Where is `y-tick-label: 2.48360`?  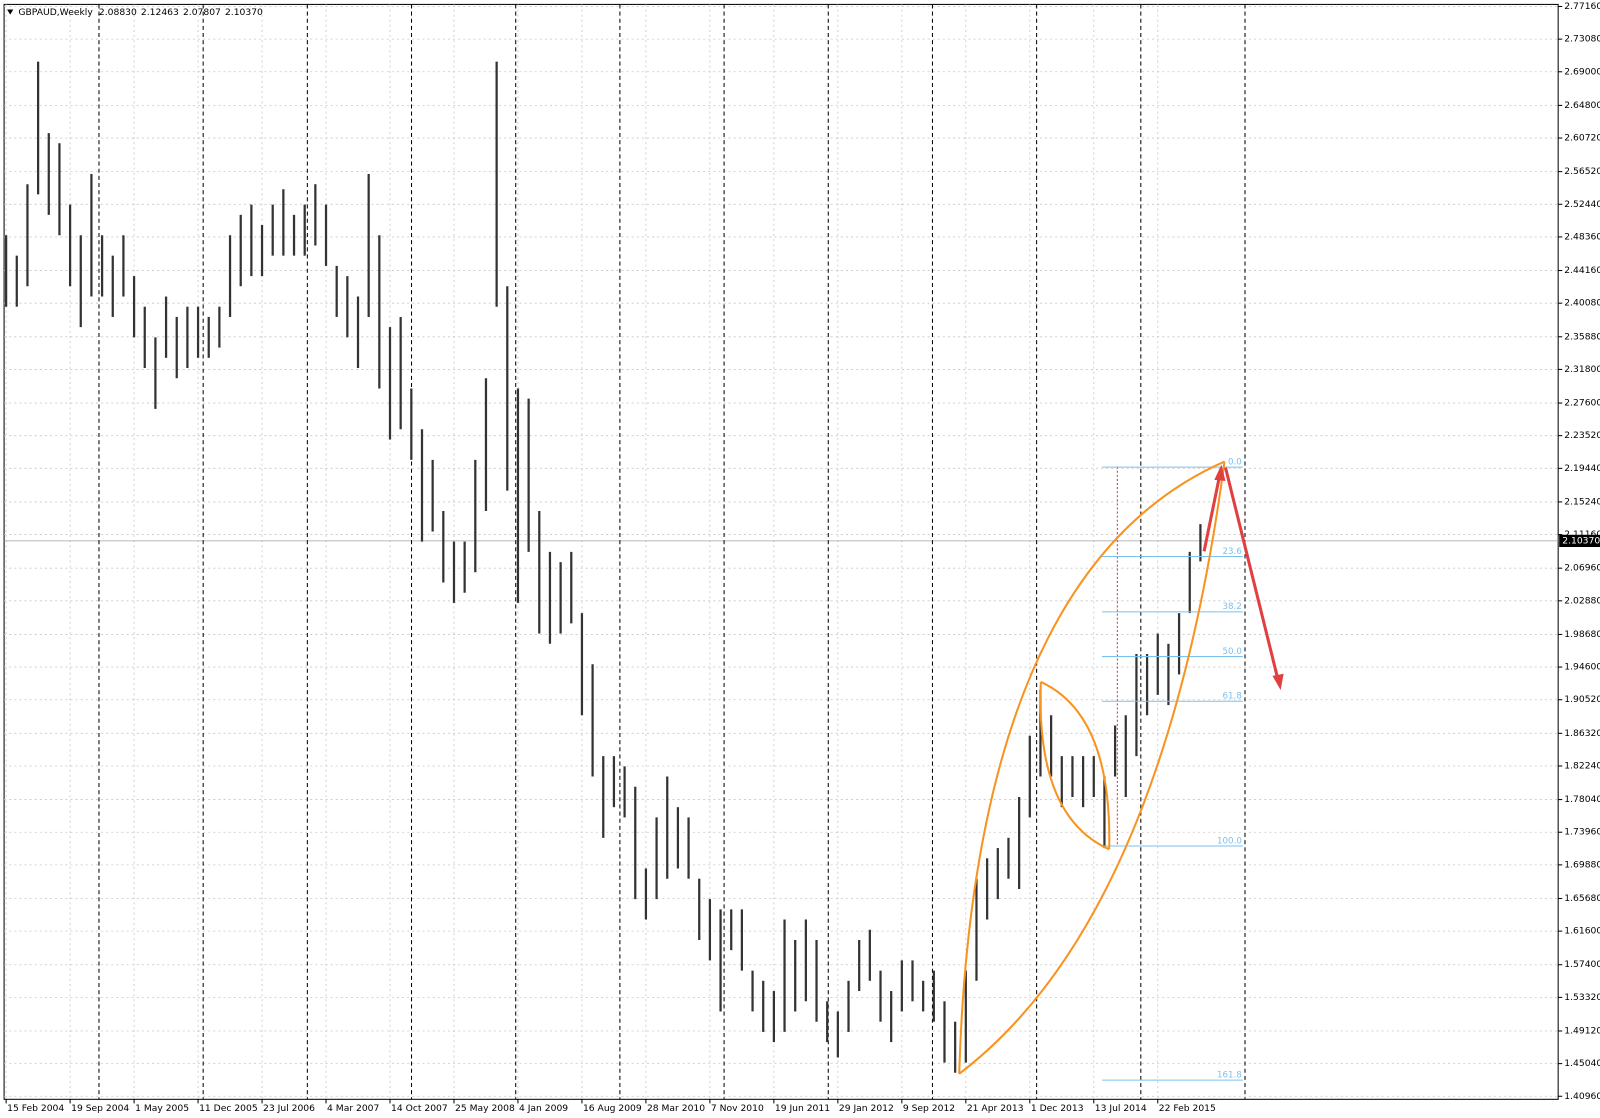
y-tick-label: 2.48360 is located at coordinates (1582, 236).